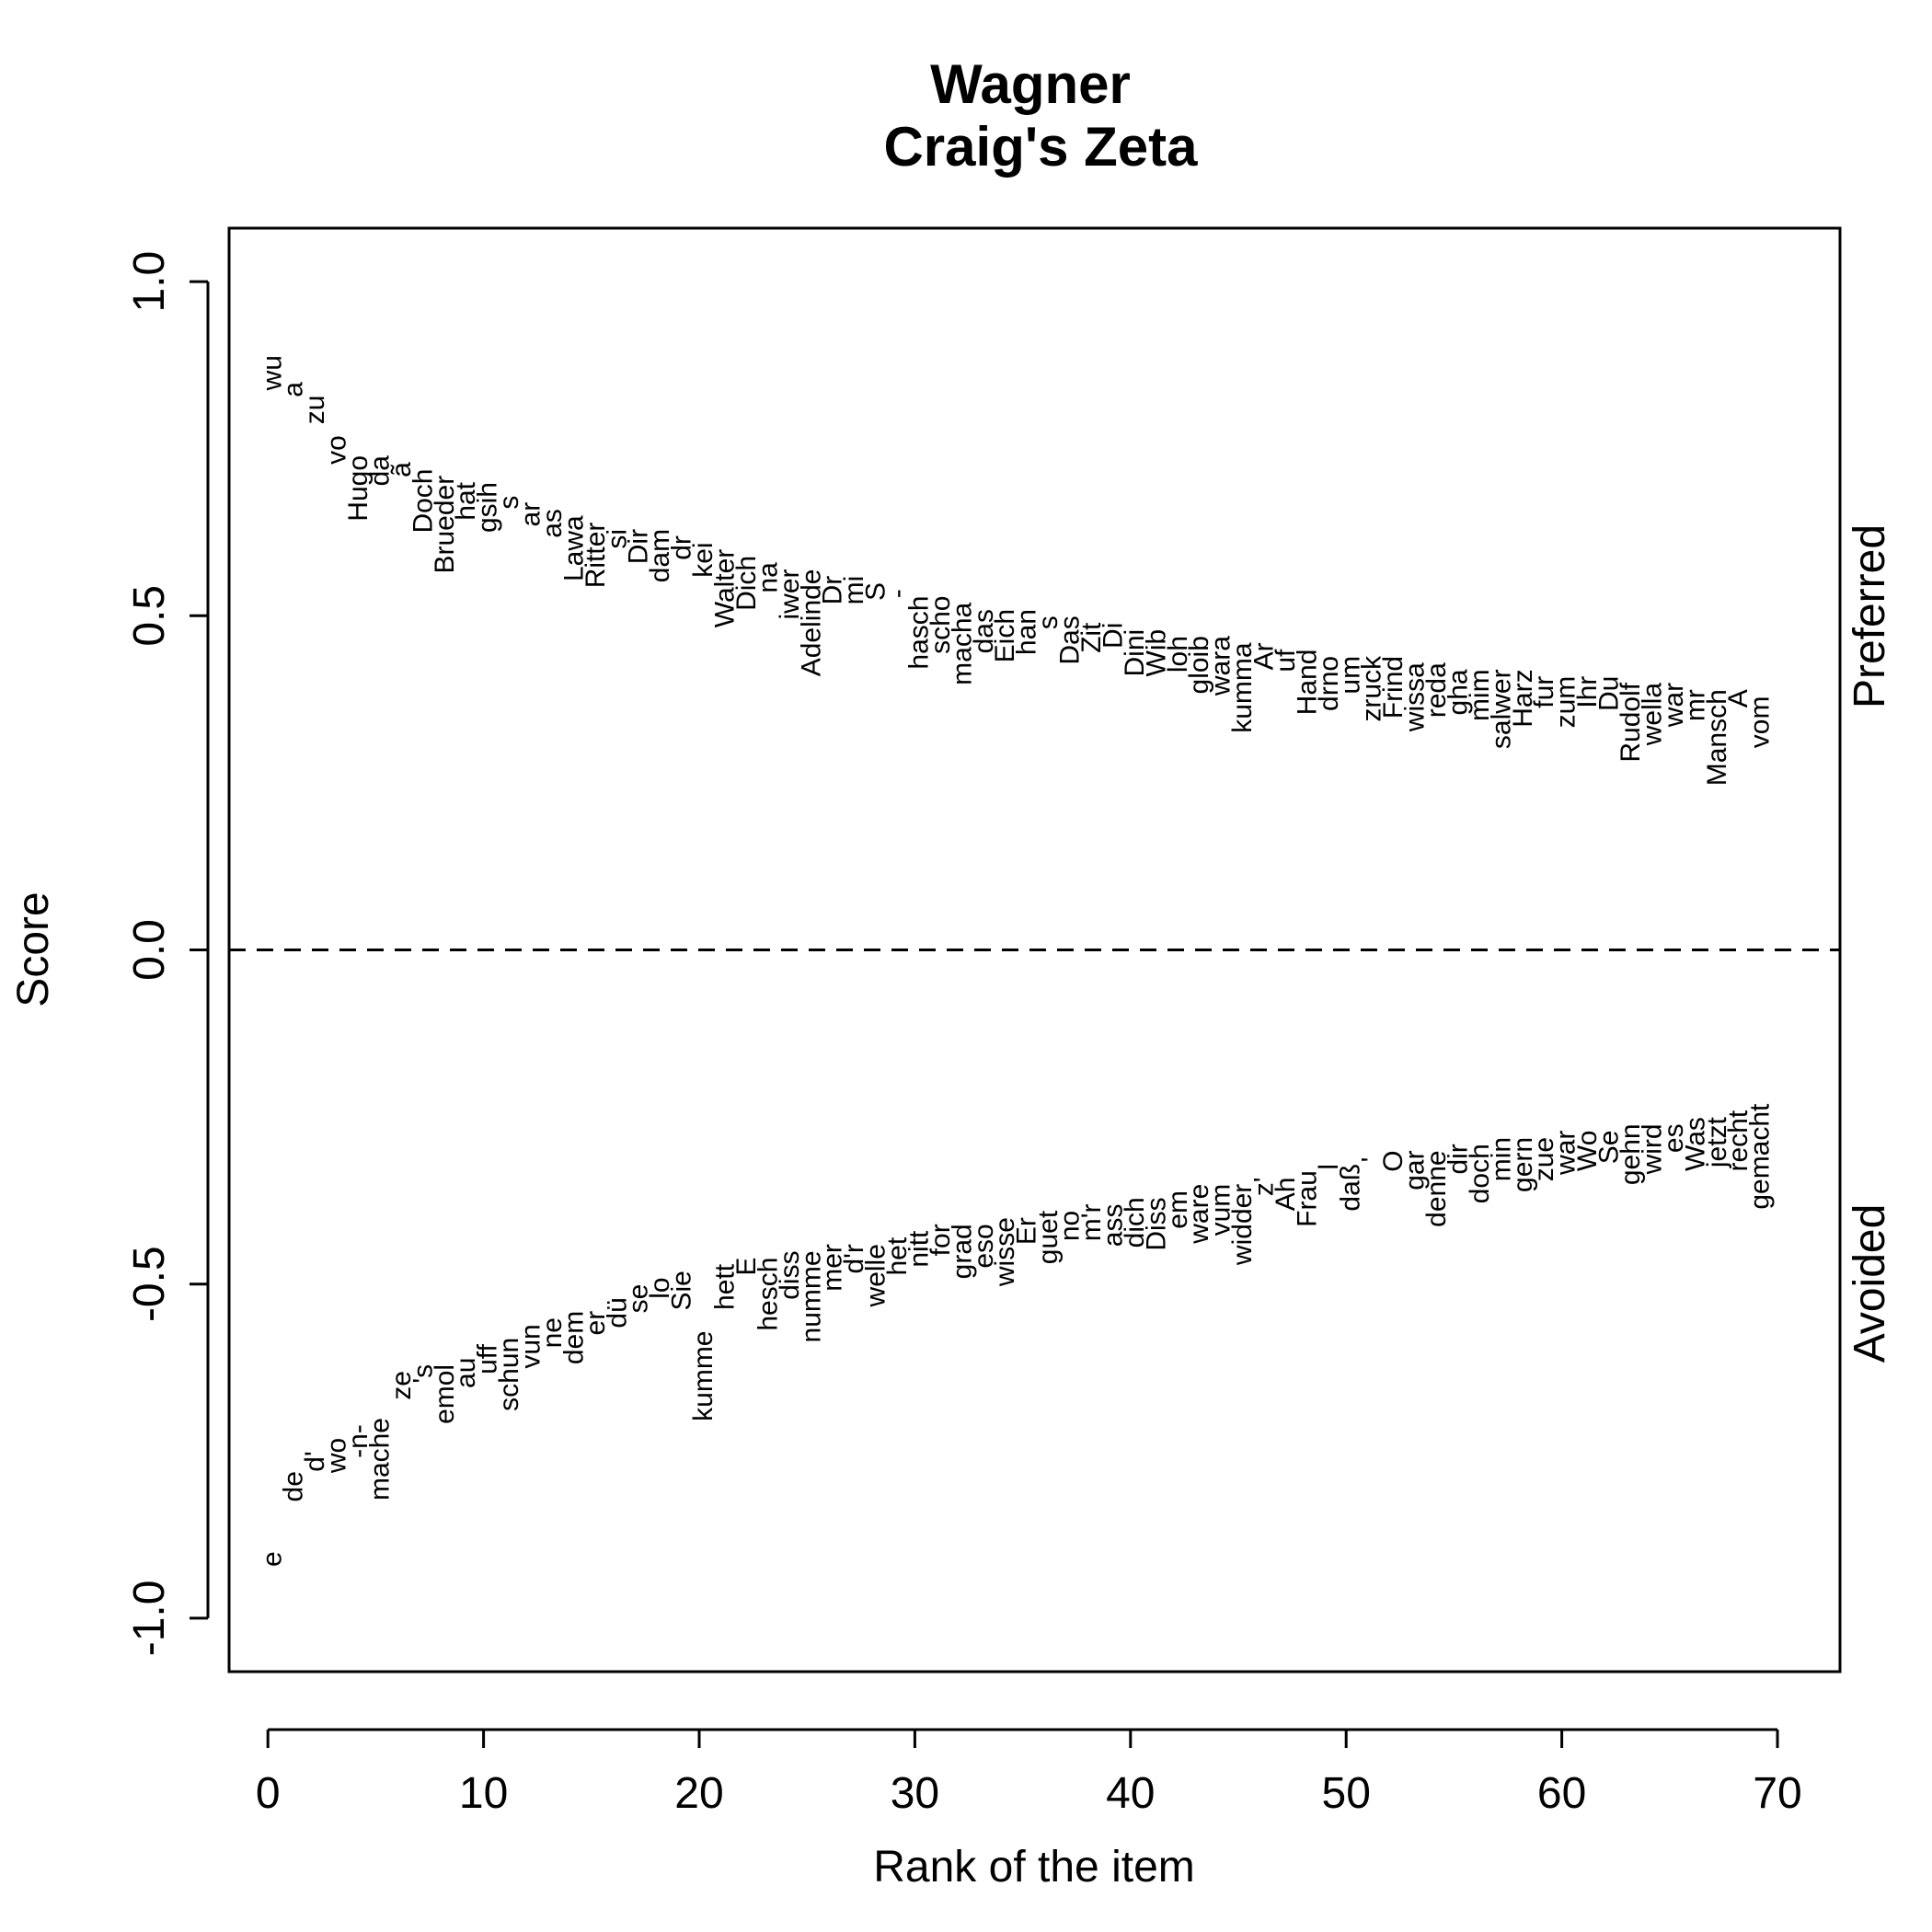  I want to click on word-label: na, so click(768, 577).